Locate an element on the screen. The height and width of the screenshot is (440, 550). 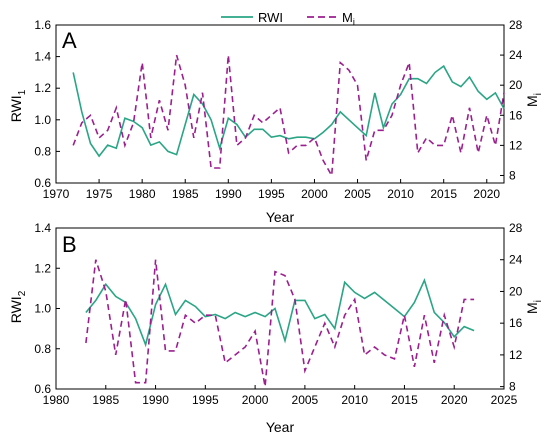
panel-a-y-tick-label: 0.6 is located at coordinates (42, 183).